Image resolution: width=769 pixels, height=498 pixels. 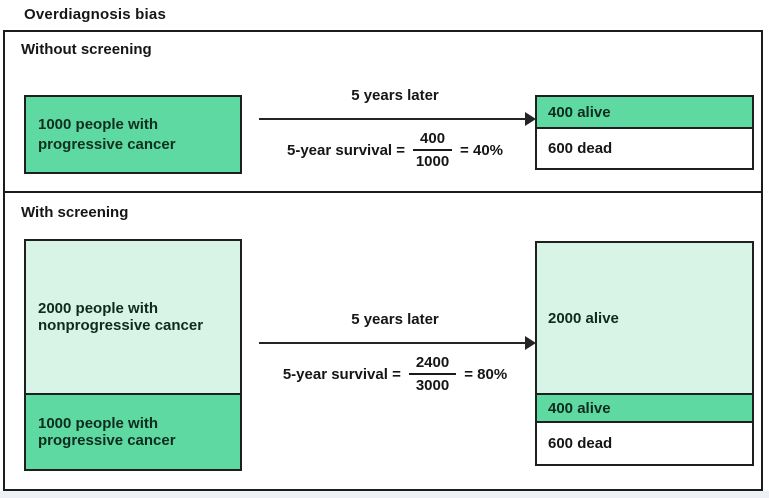 I want to click on fraction-numerator: 400, so click(x=433, y=140).